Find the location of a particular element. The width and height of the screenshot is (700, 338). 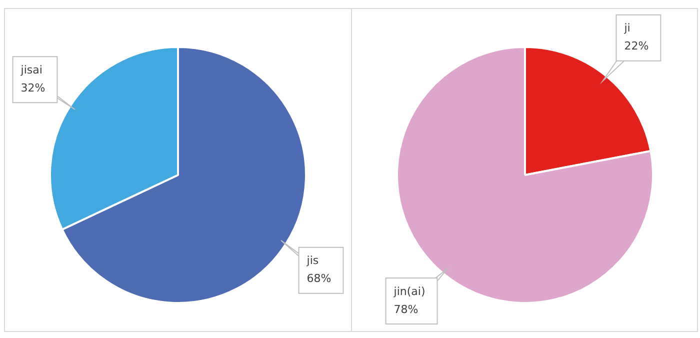

data-label: 22% is located at coordinates (636, 46).